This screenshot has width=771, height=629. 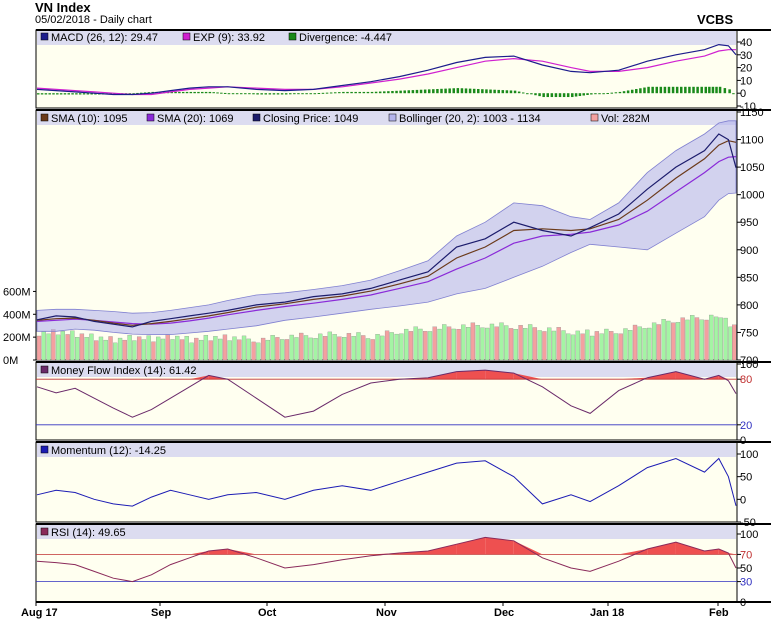 I want to click on price-axis-tick-label: 1150, so click(x=752, y=113).